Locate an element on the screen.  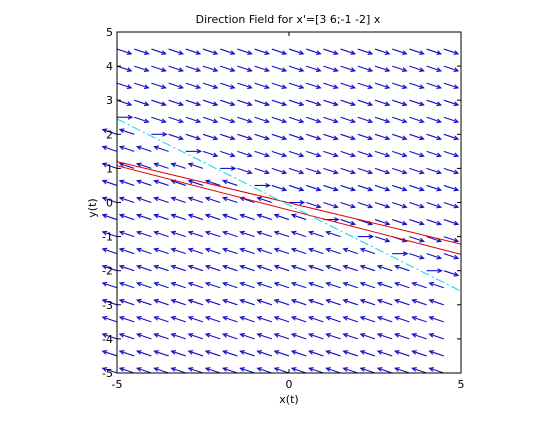
y-tick-label: 0 is located at coordinates (109, 203).